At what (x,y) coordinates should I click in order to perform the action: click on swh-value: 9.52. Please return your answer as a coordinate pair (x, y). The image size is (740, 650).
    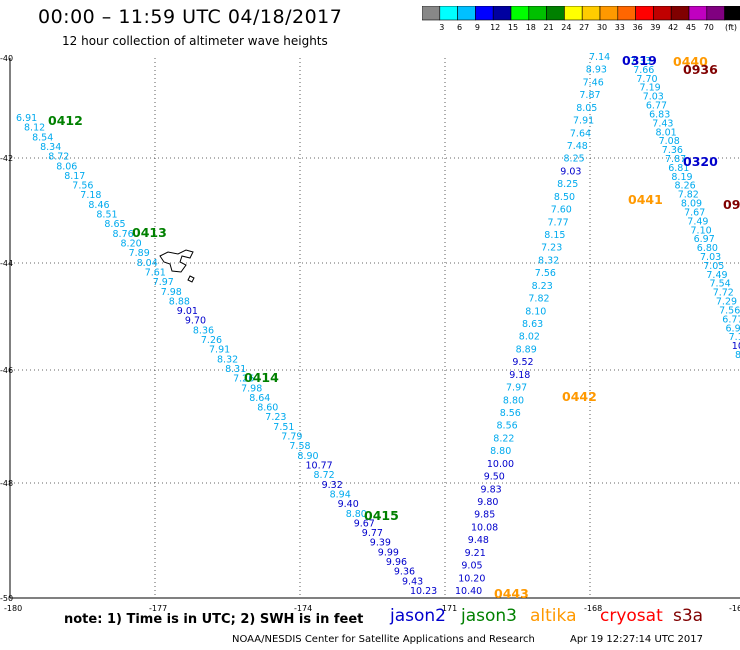
    Looking at the image, I should click on (522, 362).